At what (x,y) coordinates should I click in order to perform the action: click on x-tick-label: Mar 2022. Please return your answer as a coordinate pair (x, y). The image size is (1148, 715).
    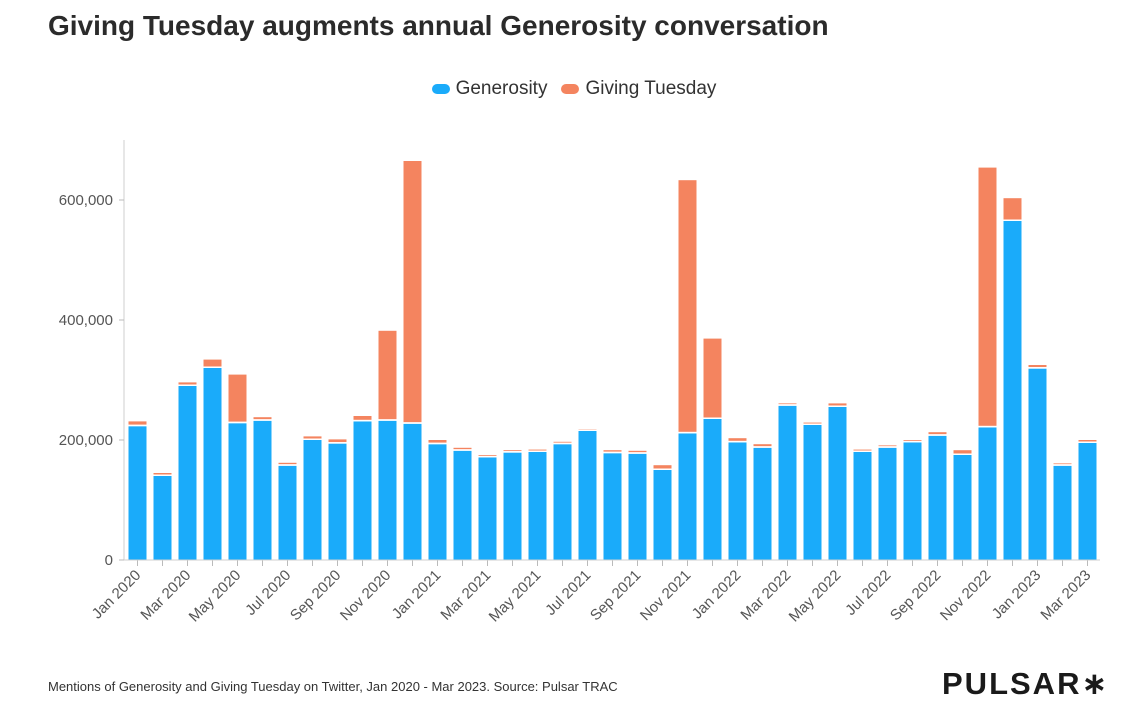
    Looking at the image, I should click on (765, 595).